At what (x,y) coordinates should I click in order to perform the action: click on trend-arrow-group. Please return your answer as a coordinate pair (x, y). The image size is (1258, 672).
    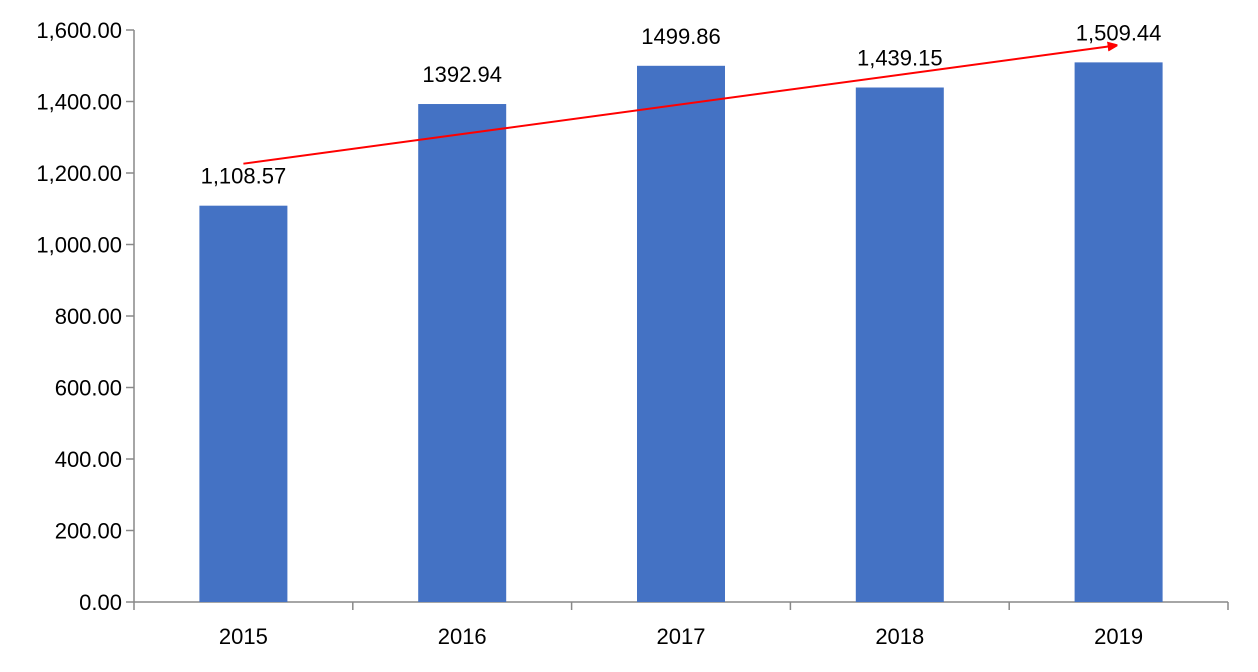
    Looking at the image, I should click on (679, 105).